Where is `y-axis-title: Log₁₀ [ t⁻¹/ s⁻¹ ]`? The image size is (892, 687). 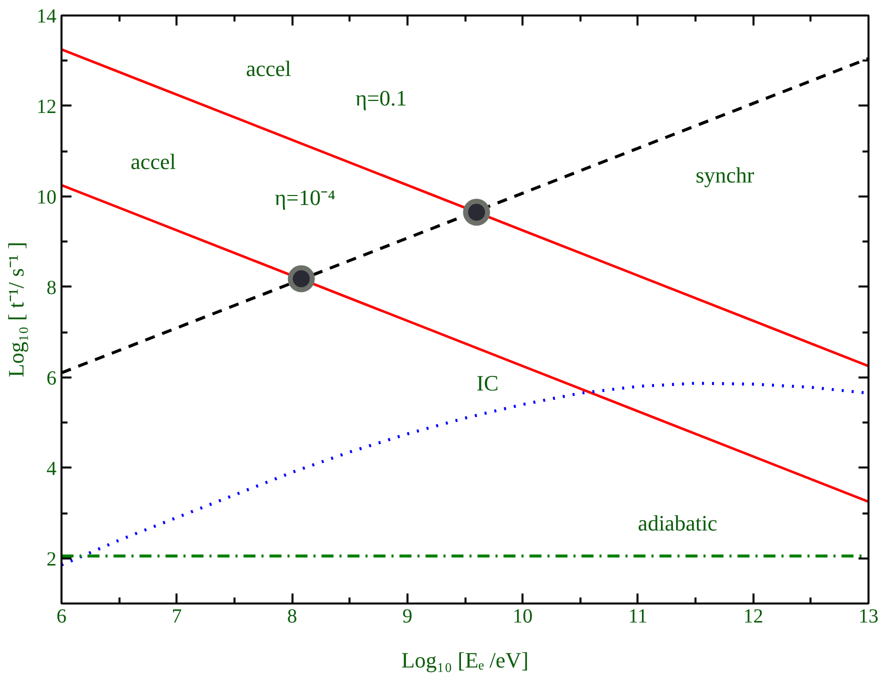 y-axis-title: Log₁₀ [ t⁻¹/ s⁻¹ ] is located at coordinates (16, 310).